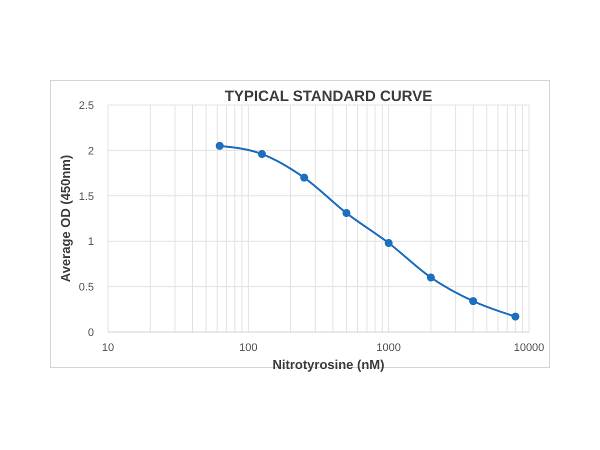 The width and height of the screenshot is (600, 450). I want to click on y-tick-label: 2.5, so click(86, 106).